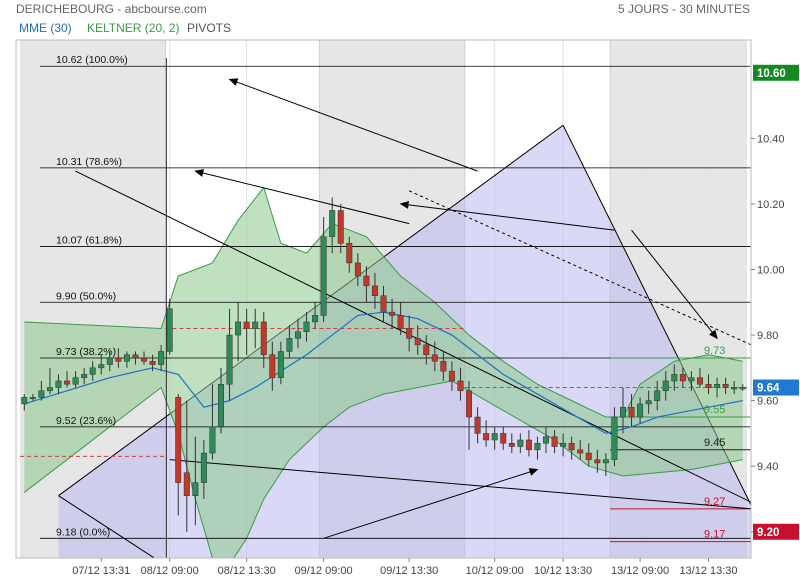 Image resolution: width=800 pixels, height=580 pixels. I want to click on x-tick-label: 08/12 09:00, so click(170, 571).